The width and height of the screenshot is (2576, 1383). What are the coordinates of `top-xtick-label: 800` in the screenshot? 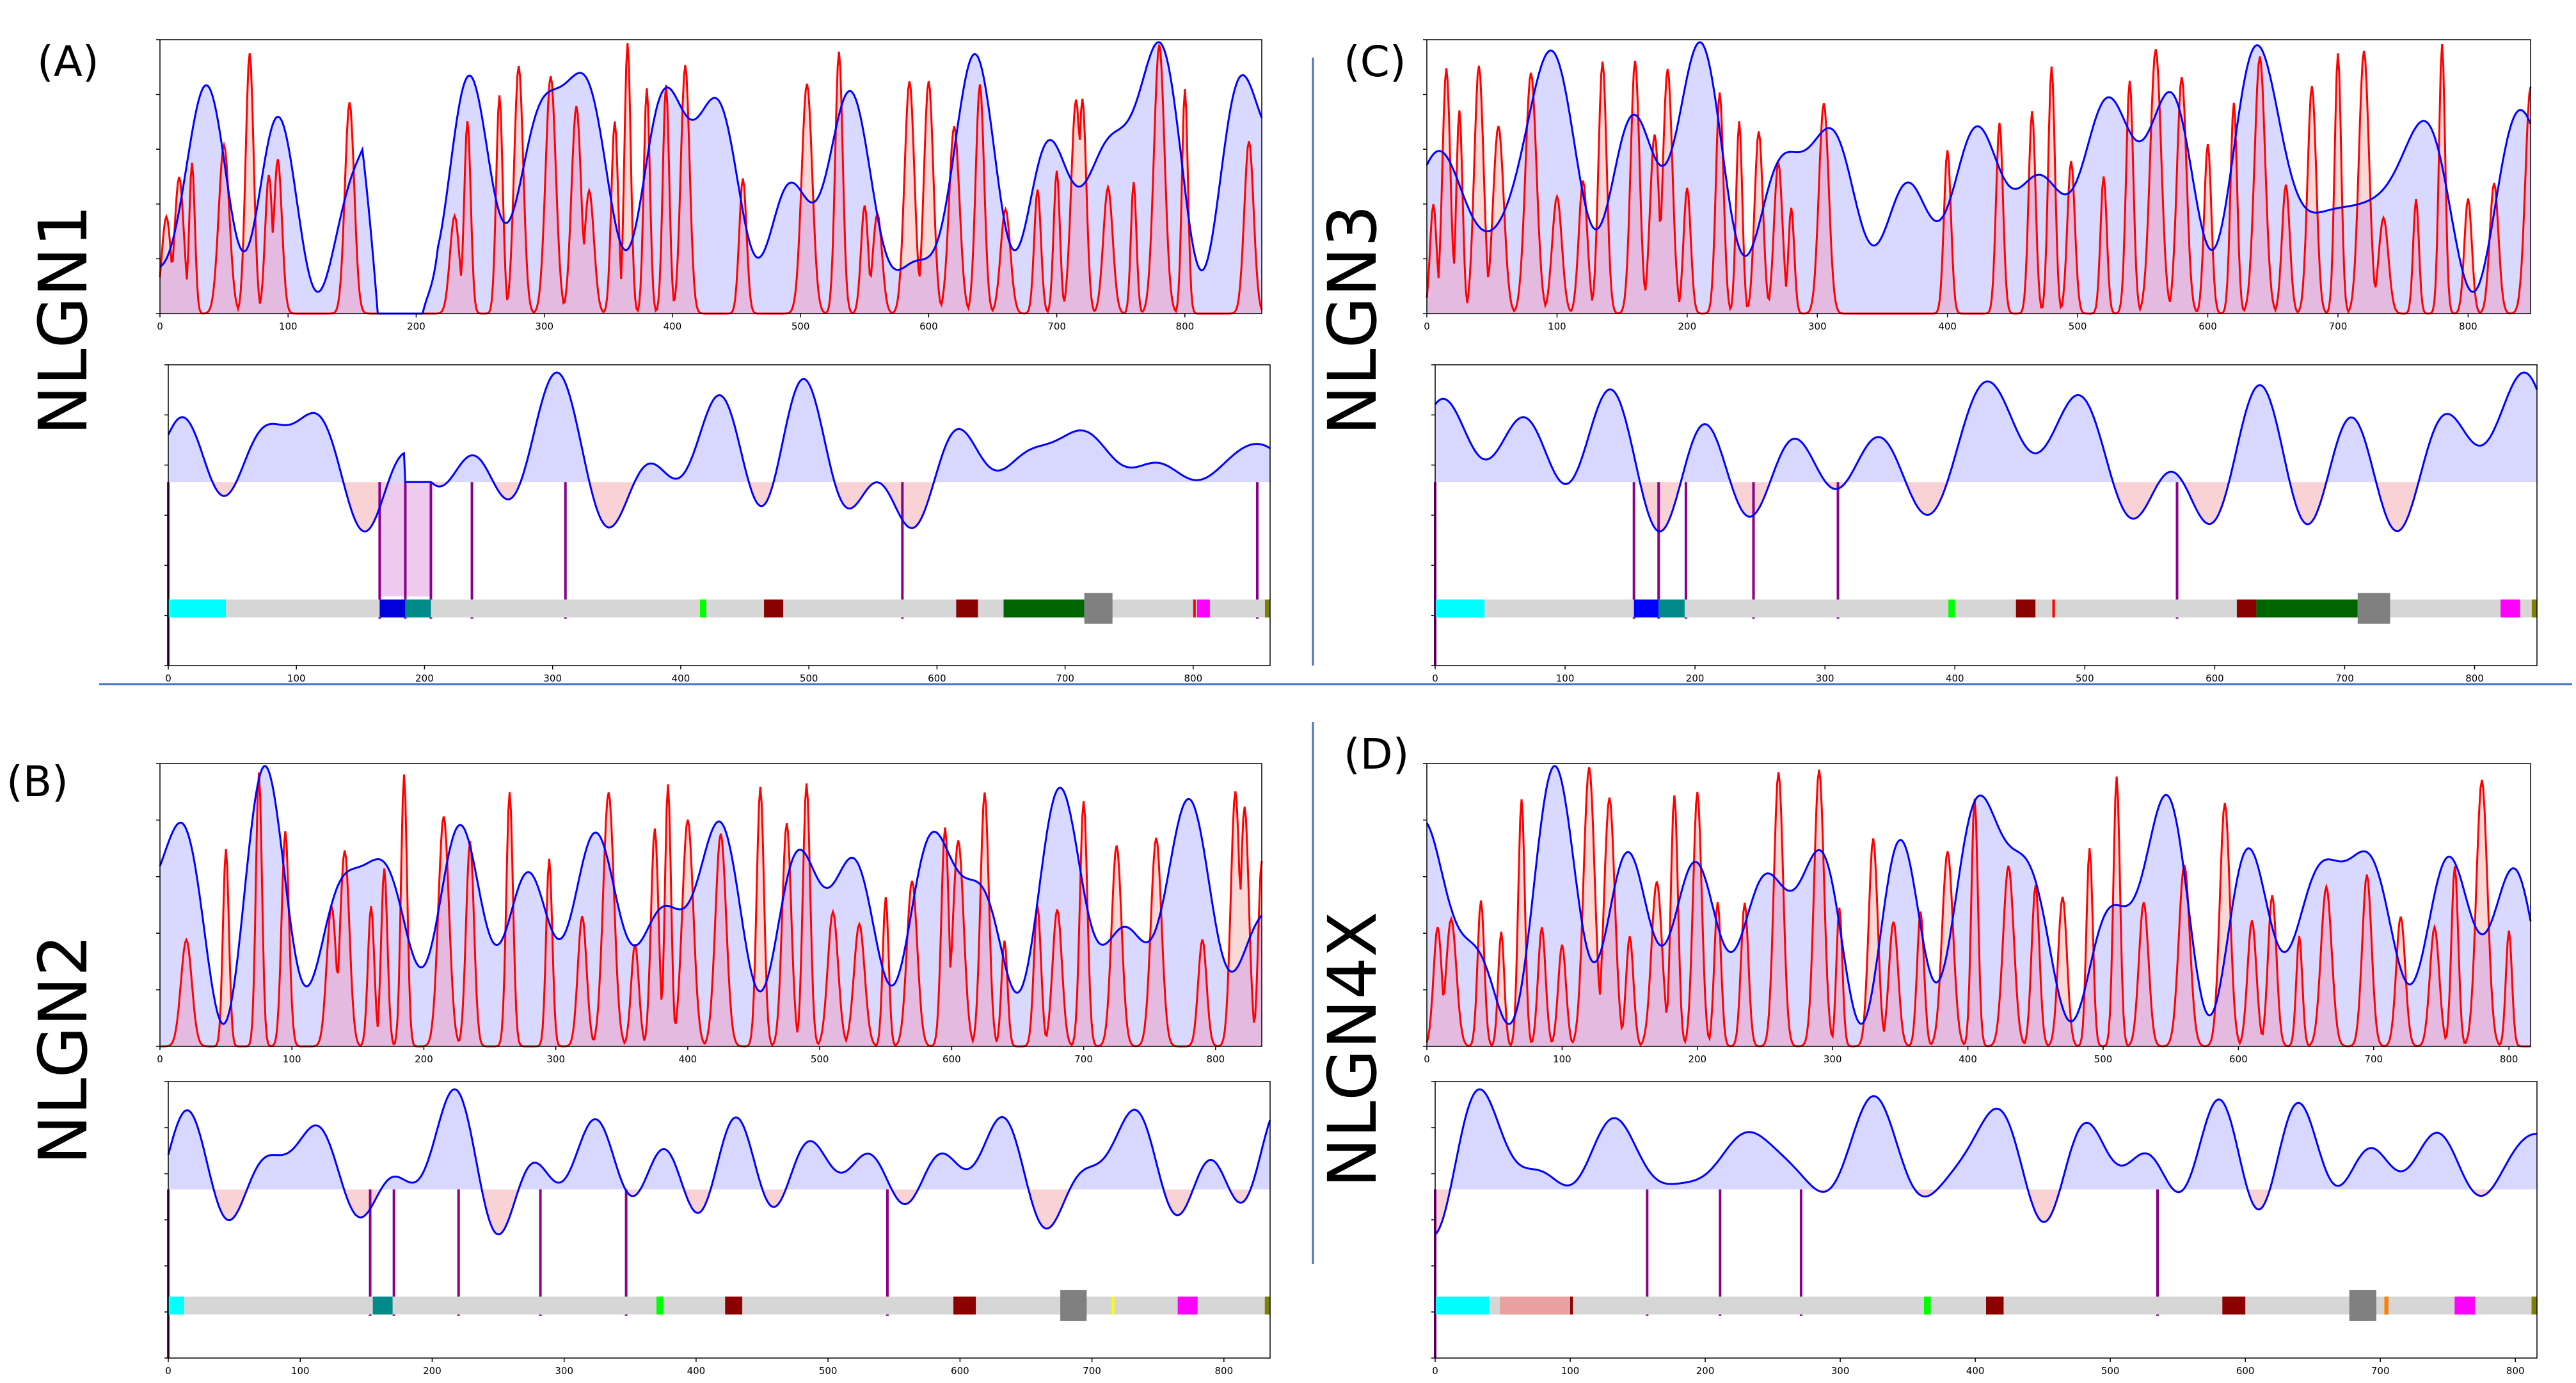 It's located at (2468, 326).